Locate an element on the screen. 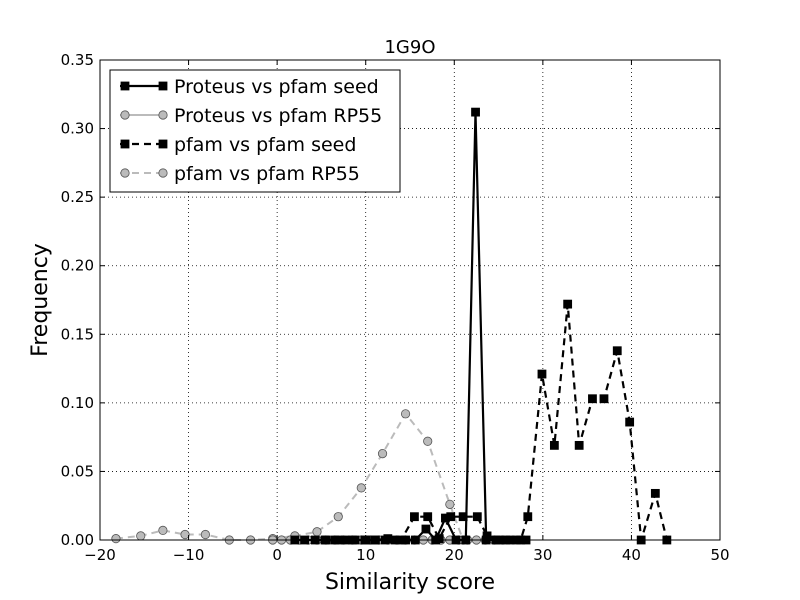  legend-label: Proteus vs pfam RP55 is located at coordinates (278, 116).